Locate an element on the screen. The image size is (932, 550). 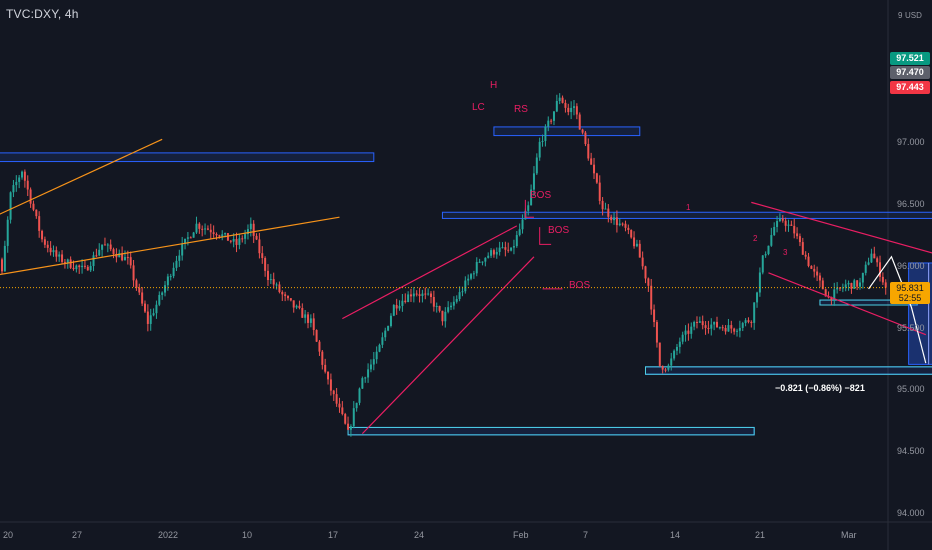
price-tag: 97.521 is located at coordinates (910, 58).